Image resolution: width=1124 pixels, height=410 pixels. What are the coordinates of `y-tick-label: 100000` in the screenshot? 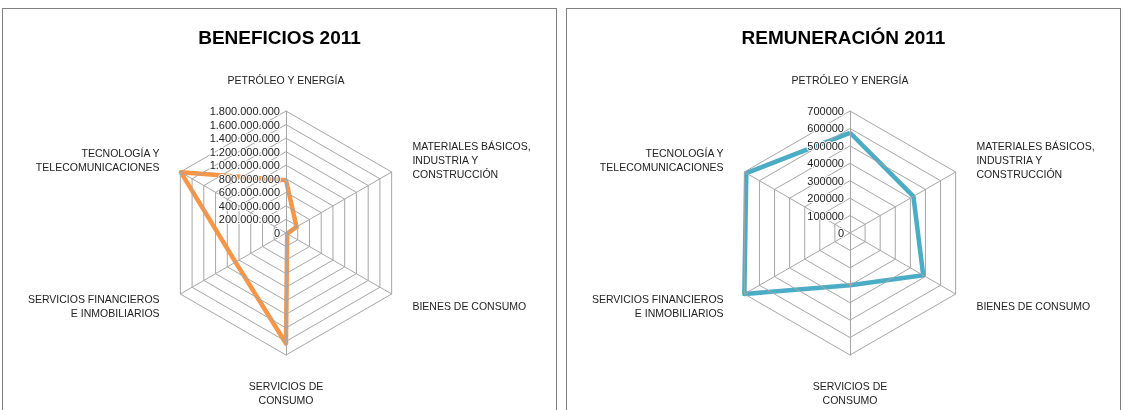 It's located at (825, 215).